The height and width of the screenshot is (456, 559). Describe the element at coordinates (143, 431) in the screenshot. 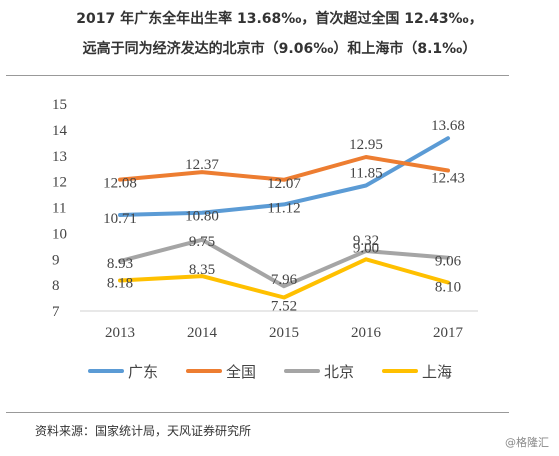

I see `source-note: 资料来源：国家统计局，天风证券研究所` at that location.